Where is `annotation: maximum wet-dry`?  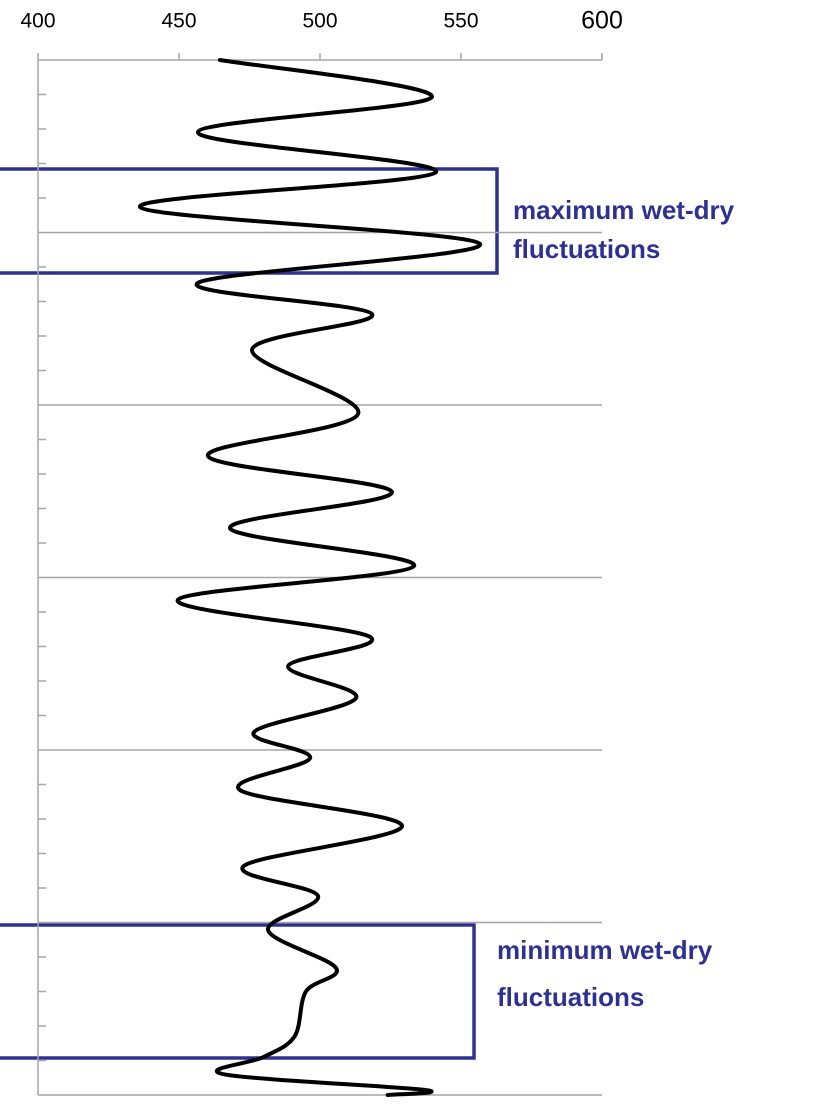
annotation: maximum wet-dry is located at coordinates (624, 210).